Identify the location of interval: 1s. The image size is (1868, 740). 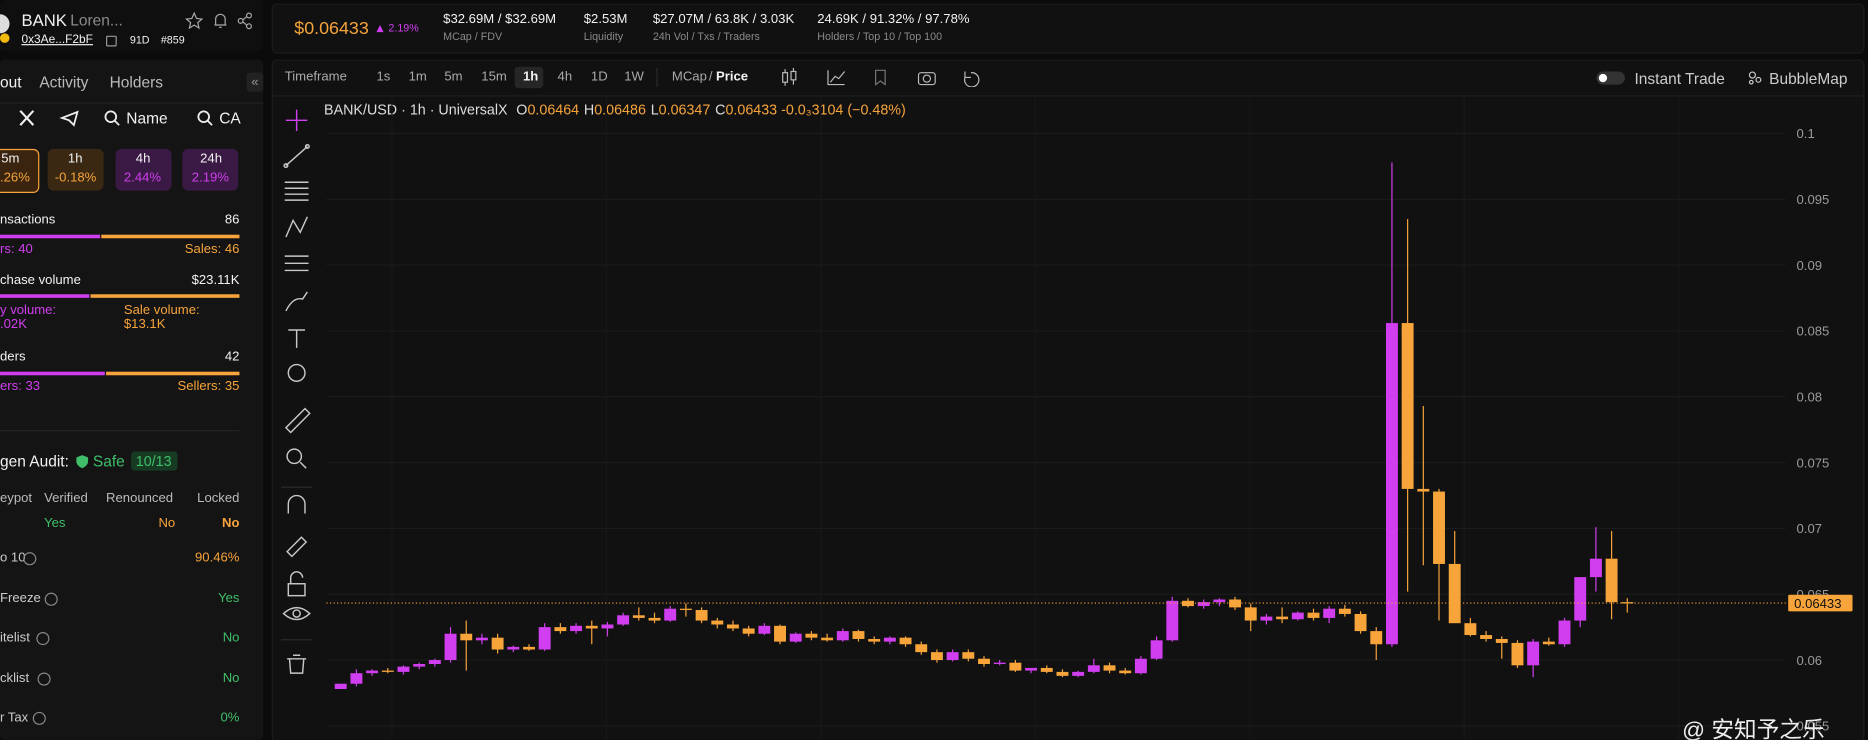
(383, 76).